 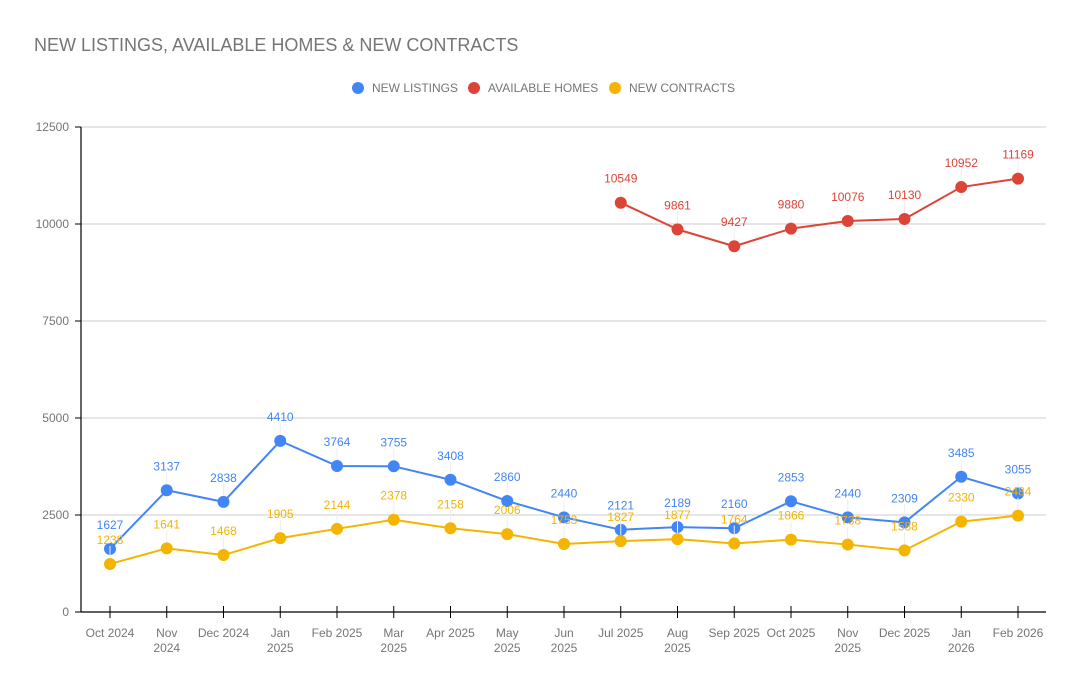 I want to click on x-tick-label: 2024, so click(x=166, y=648).